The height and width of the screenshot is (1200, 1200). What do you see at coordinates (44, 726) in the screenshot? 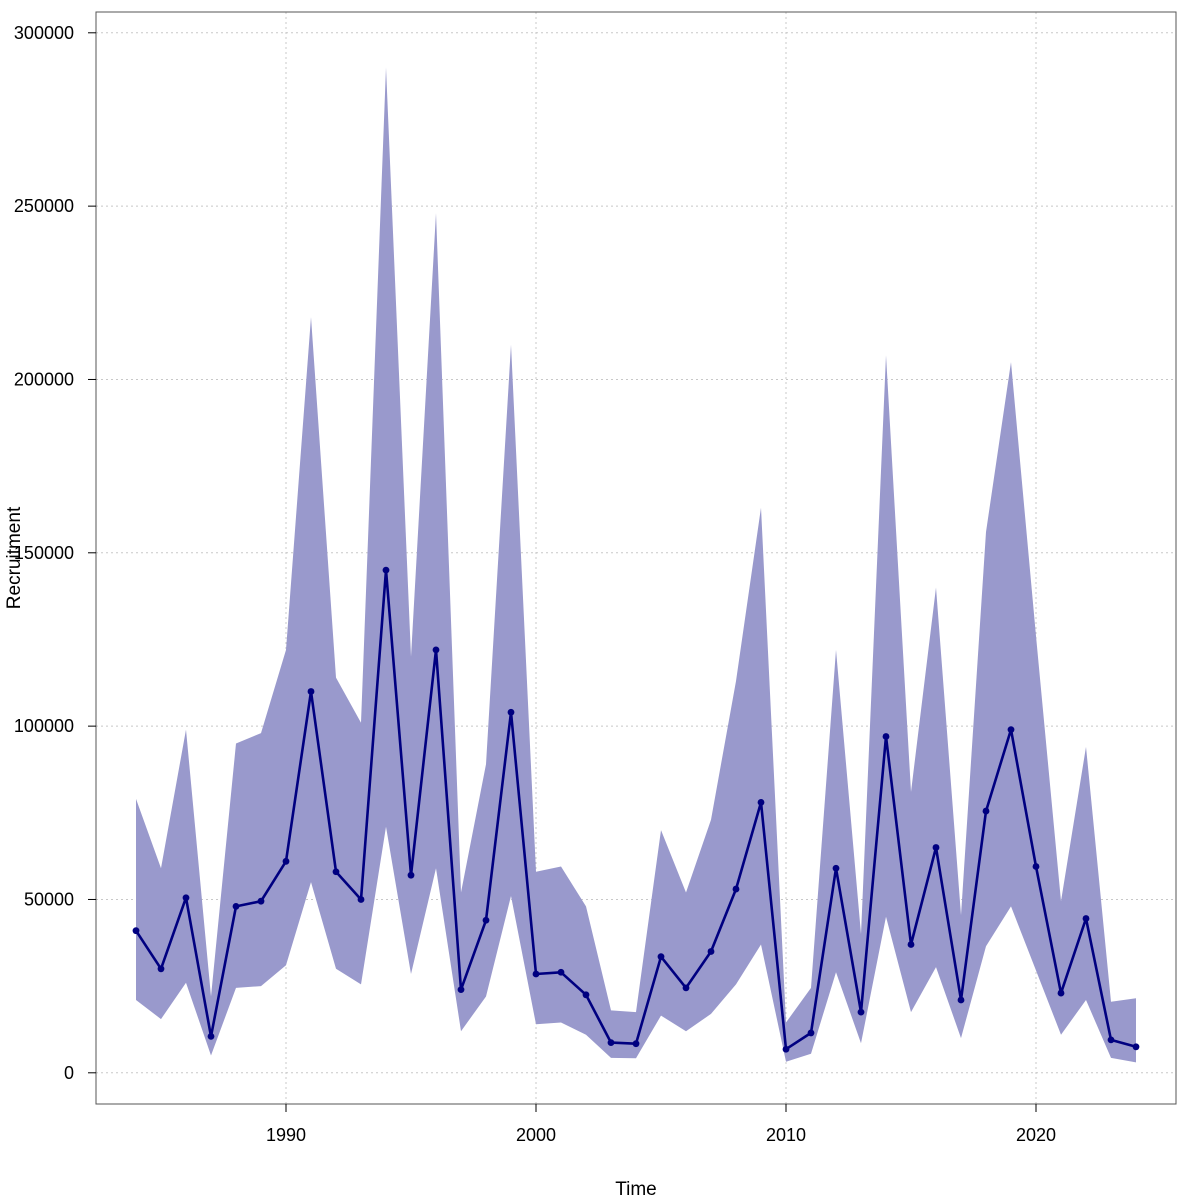
I see `y-tick-label: 100000` at bounding box center [44, 726].